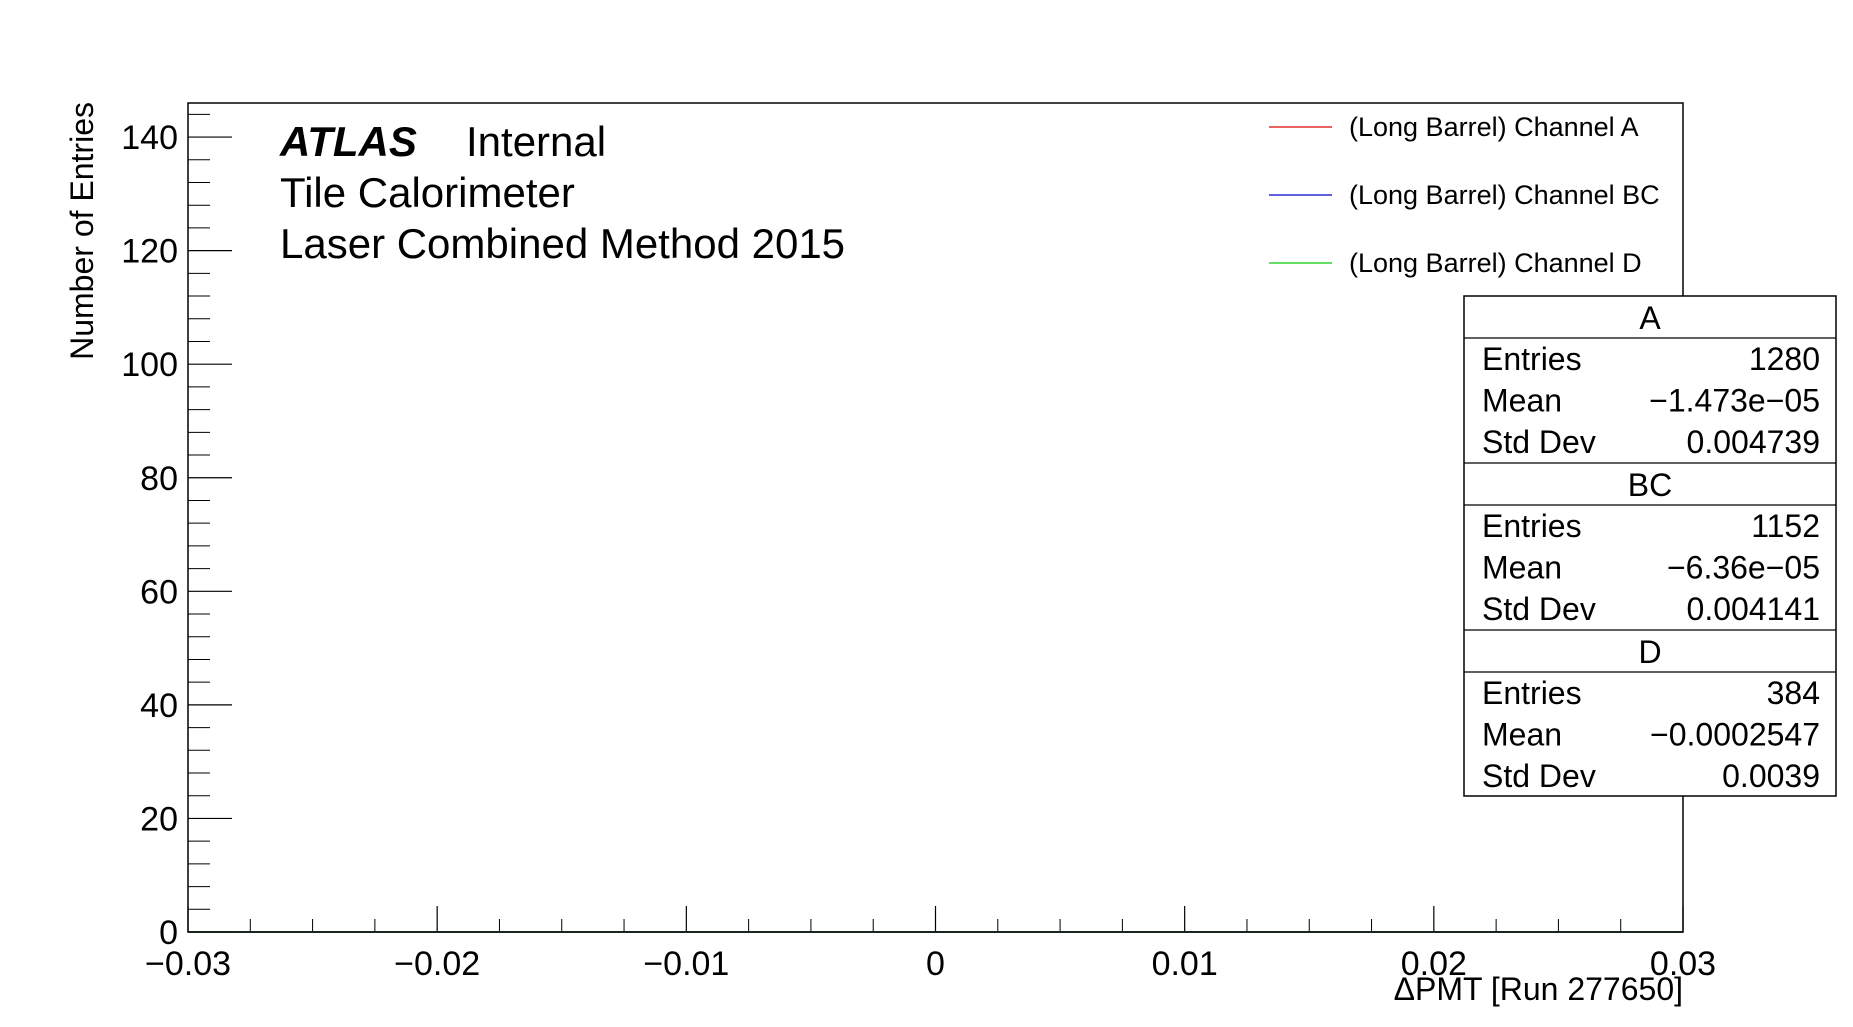 The width and height of the screenshot is (1853, 1027). I want to click on x-tick-label: 0.03, so click(1683, 964).